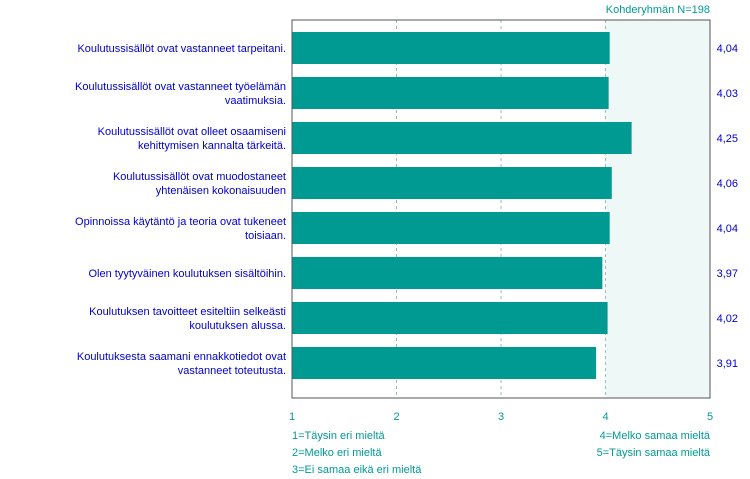  Describe the element at coordinates (292, 417) in the screenshot. I see `x-tick-label: 1` at that location.